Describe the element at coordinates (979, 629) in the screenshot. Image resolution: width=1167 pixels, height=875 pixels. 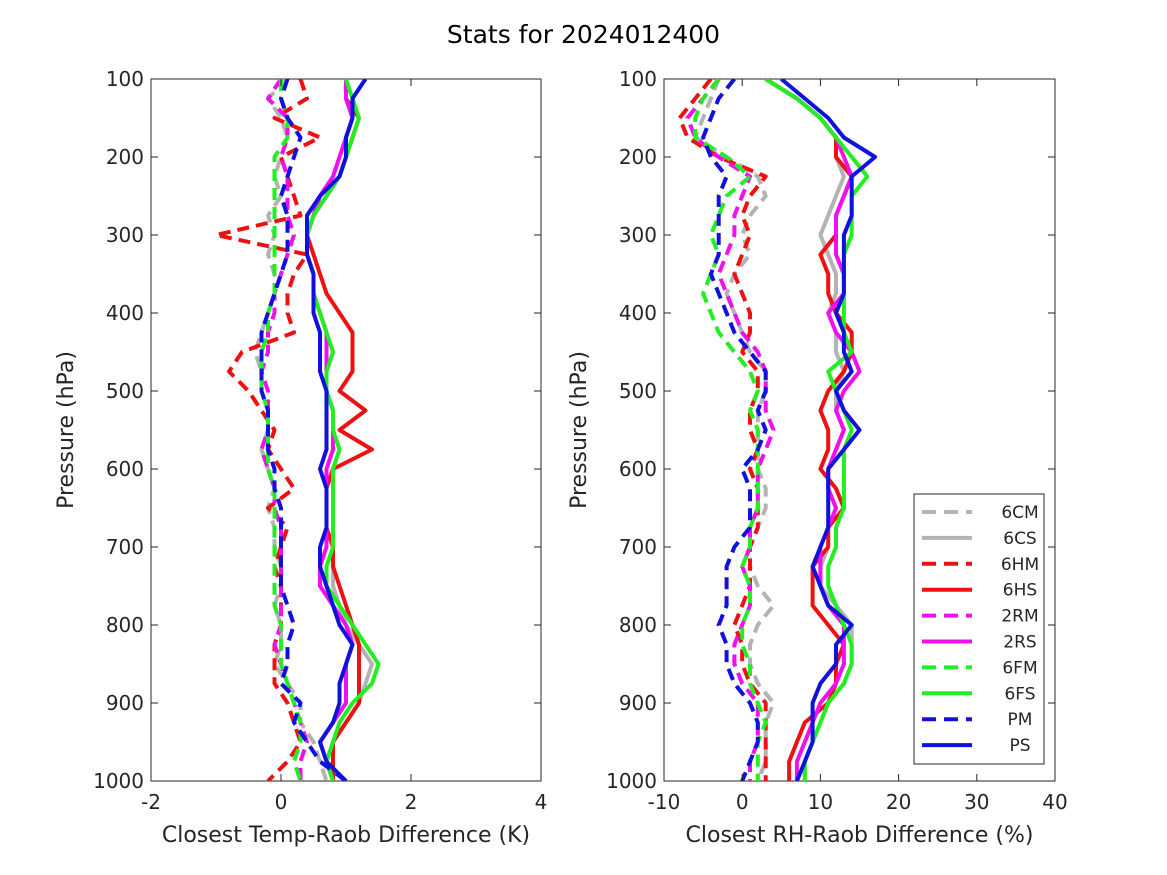
I see `legend: 6CM 6CS 6HM 6HS 2RM 2RS 6FM 6FS PM PS` at that location.